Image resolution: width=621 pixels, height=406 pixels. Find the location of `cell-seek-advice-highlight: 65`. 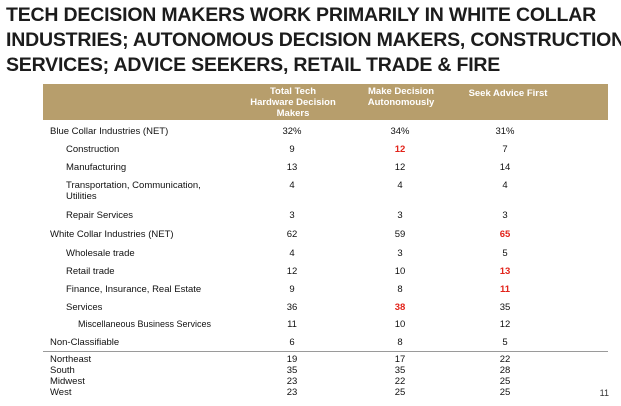

cell-seek-advice-highlight: 65 is located at coordinates (505, 234).